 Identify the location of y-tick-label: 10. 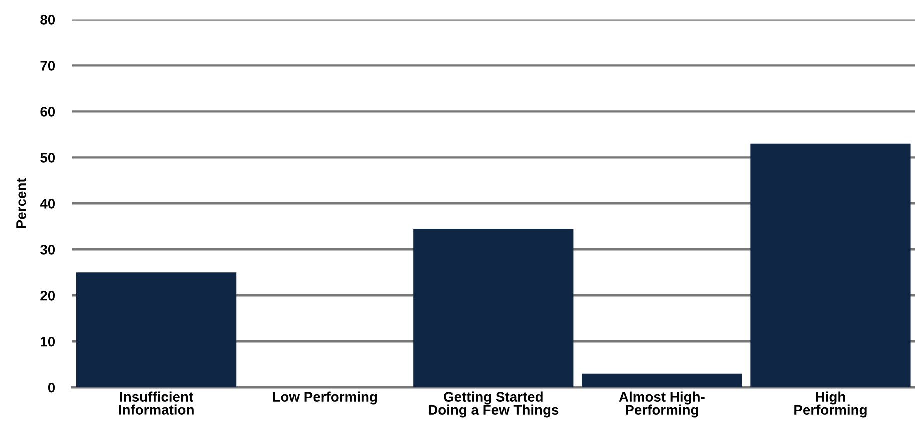
(48, 341).